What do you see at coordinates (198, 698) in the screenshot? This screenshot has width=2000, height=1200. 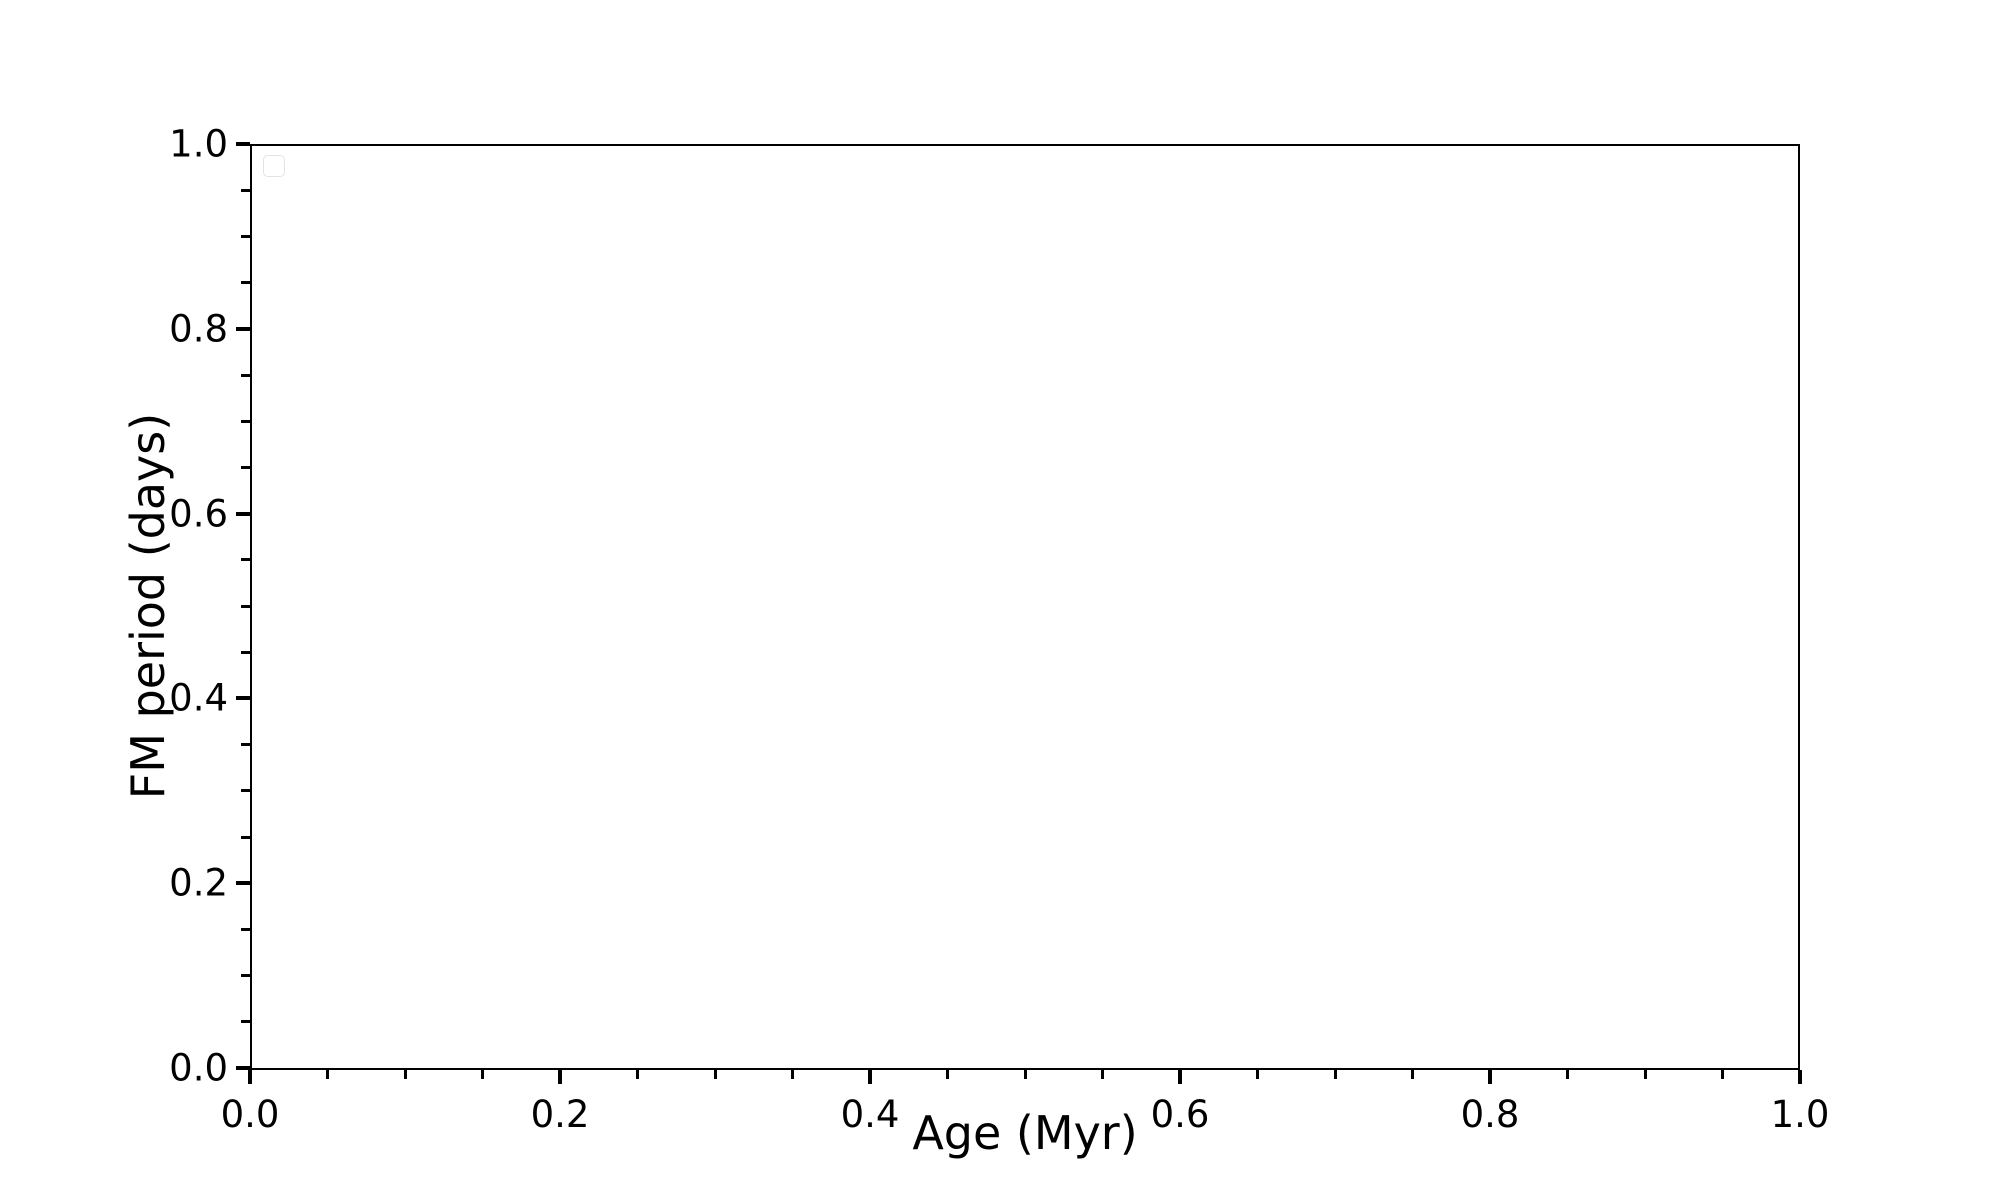 I see `y-tick-label: 0.4` at bounding box center [198, 698].